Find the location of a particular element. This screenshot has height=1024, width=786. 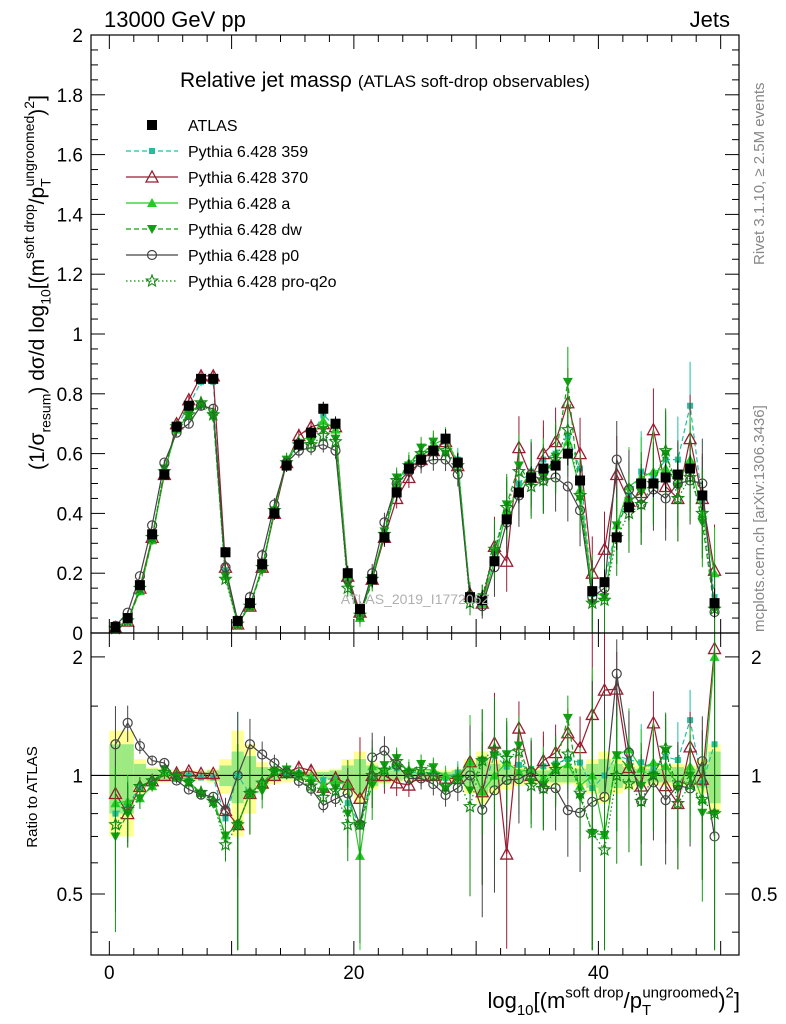

legend-entry: Pythia 6.428 359 is located at coordinates (217, 152).